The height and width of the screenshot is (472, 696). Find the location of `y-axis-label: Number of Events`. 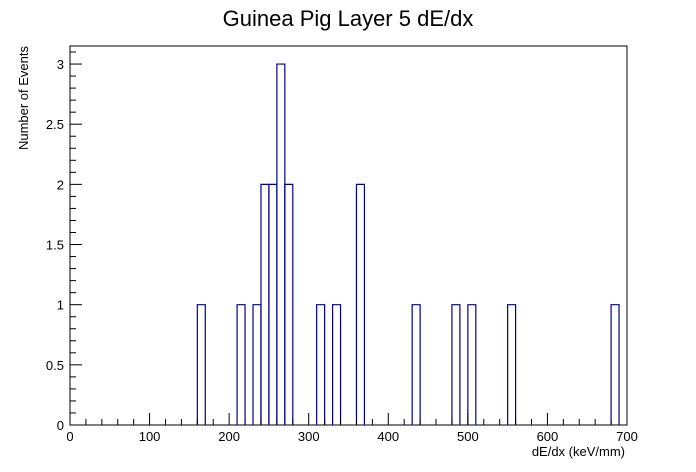

y-axis-label: Number of Events is located at coordinates (23, 98).